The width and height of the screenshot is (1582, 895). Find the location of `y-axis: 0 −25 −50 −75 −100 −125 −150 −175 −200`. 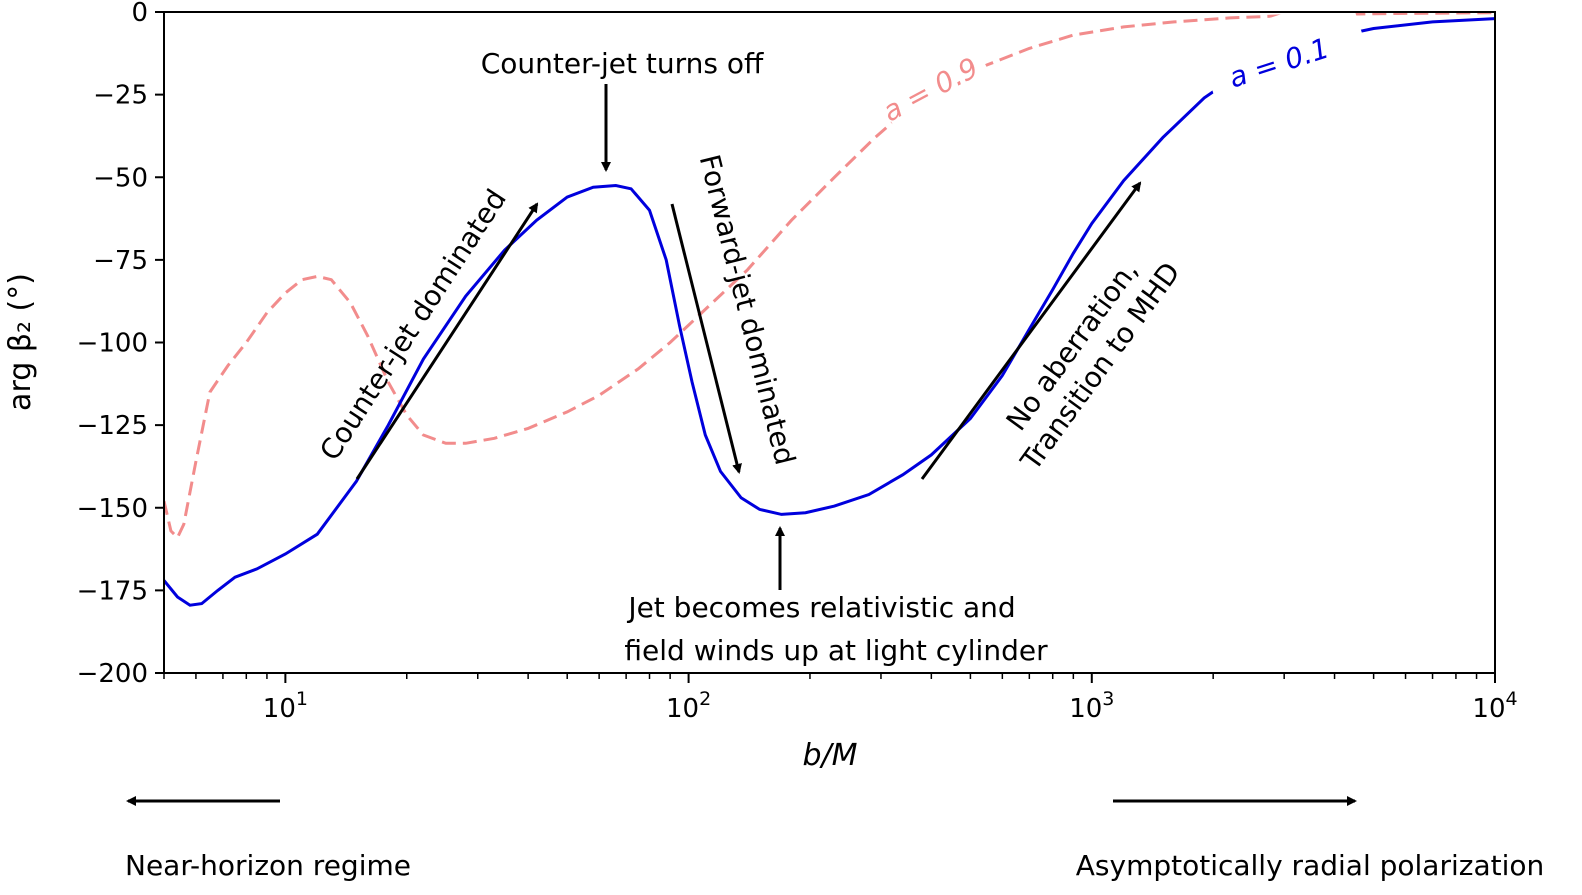

y-axis: 0 −25 −50 −75 −100 −125 −150 −175 −200 is located at coordinates (120, 344).